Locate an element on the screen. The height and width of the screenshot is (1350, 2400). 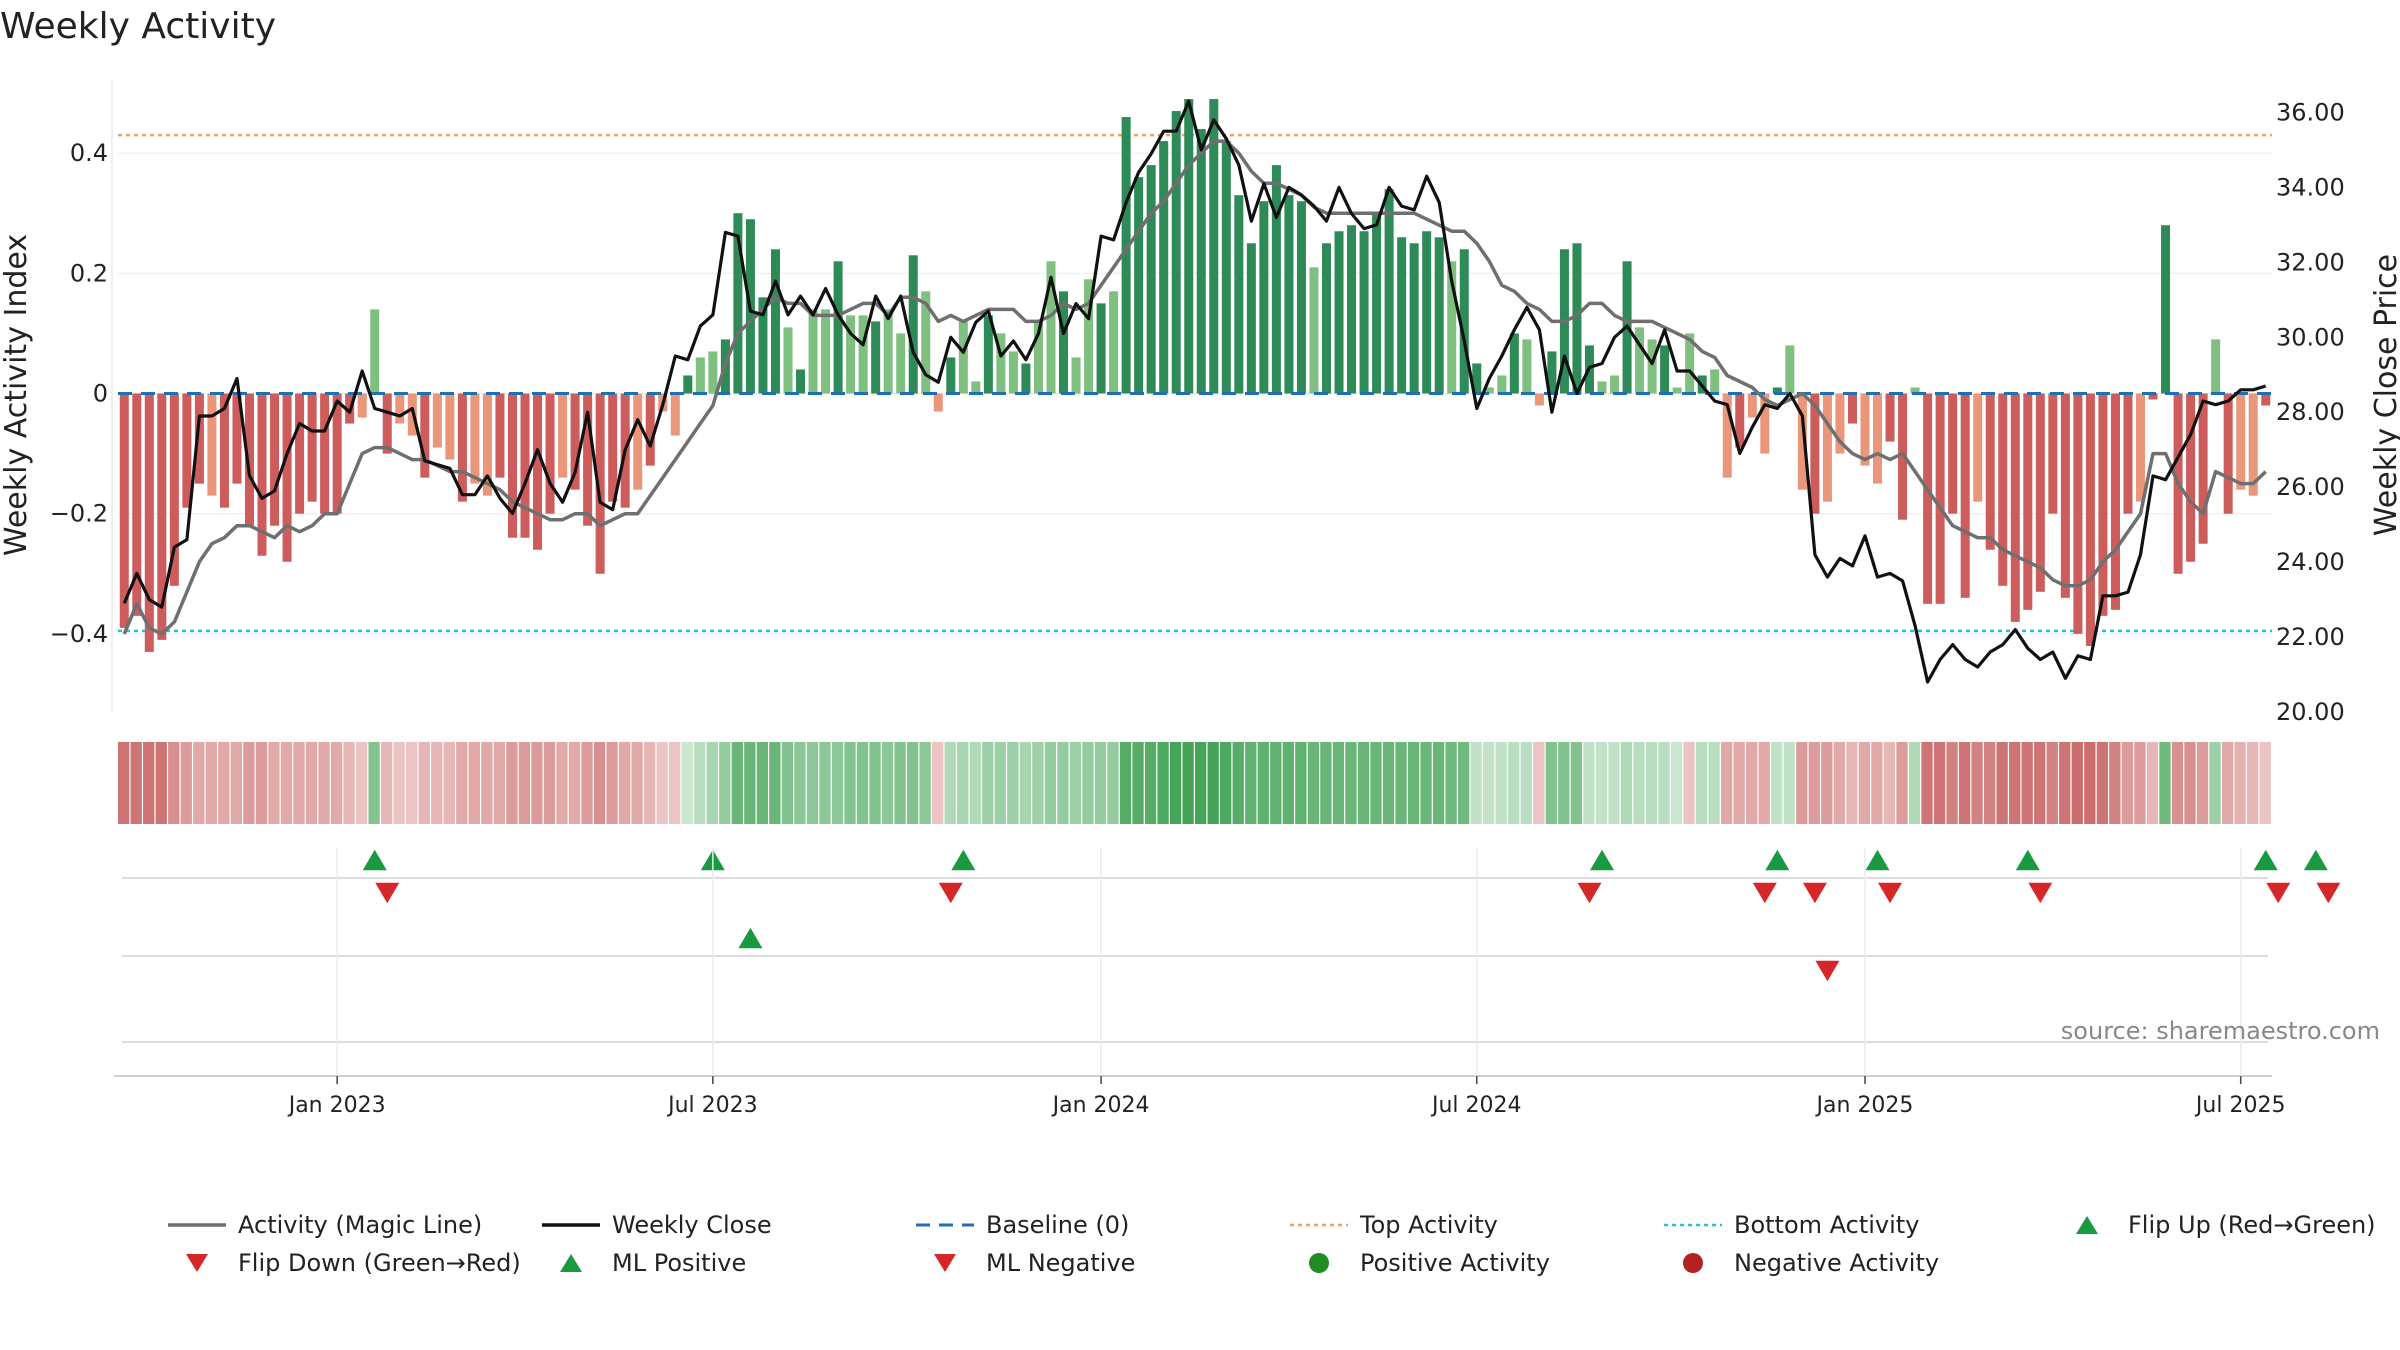
legend-item: ML Positive is located at coordinates (653, 1263).